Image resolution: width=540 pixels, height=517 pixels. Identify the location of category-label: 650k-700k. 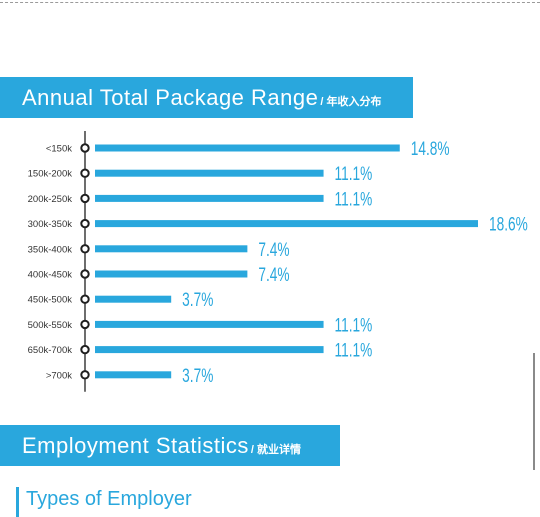
(50, 350).